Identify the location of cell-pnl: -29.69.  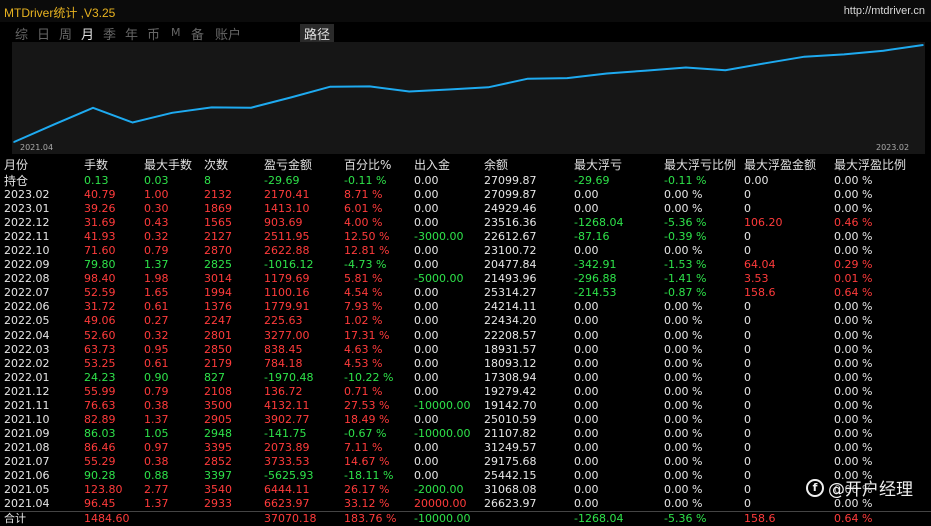
(282, 180).